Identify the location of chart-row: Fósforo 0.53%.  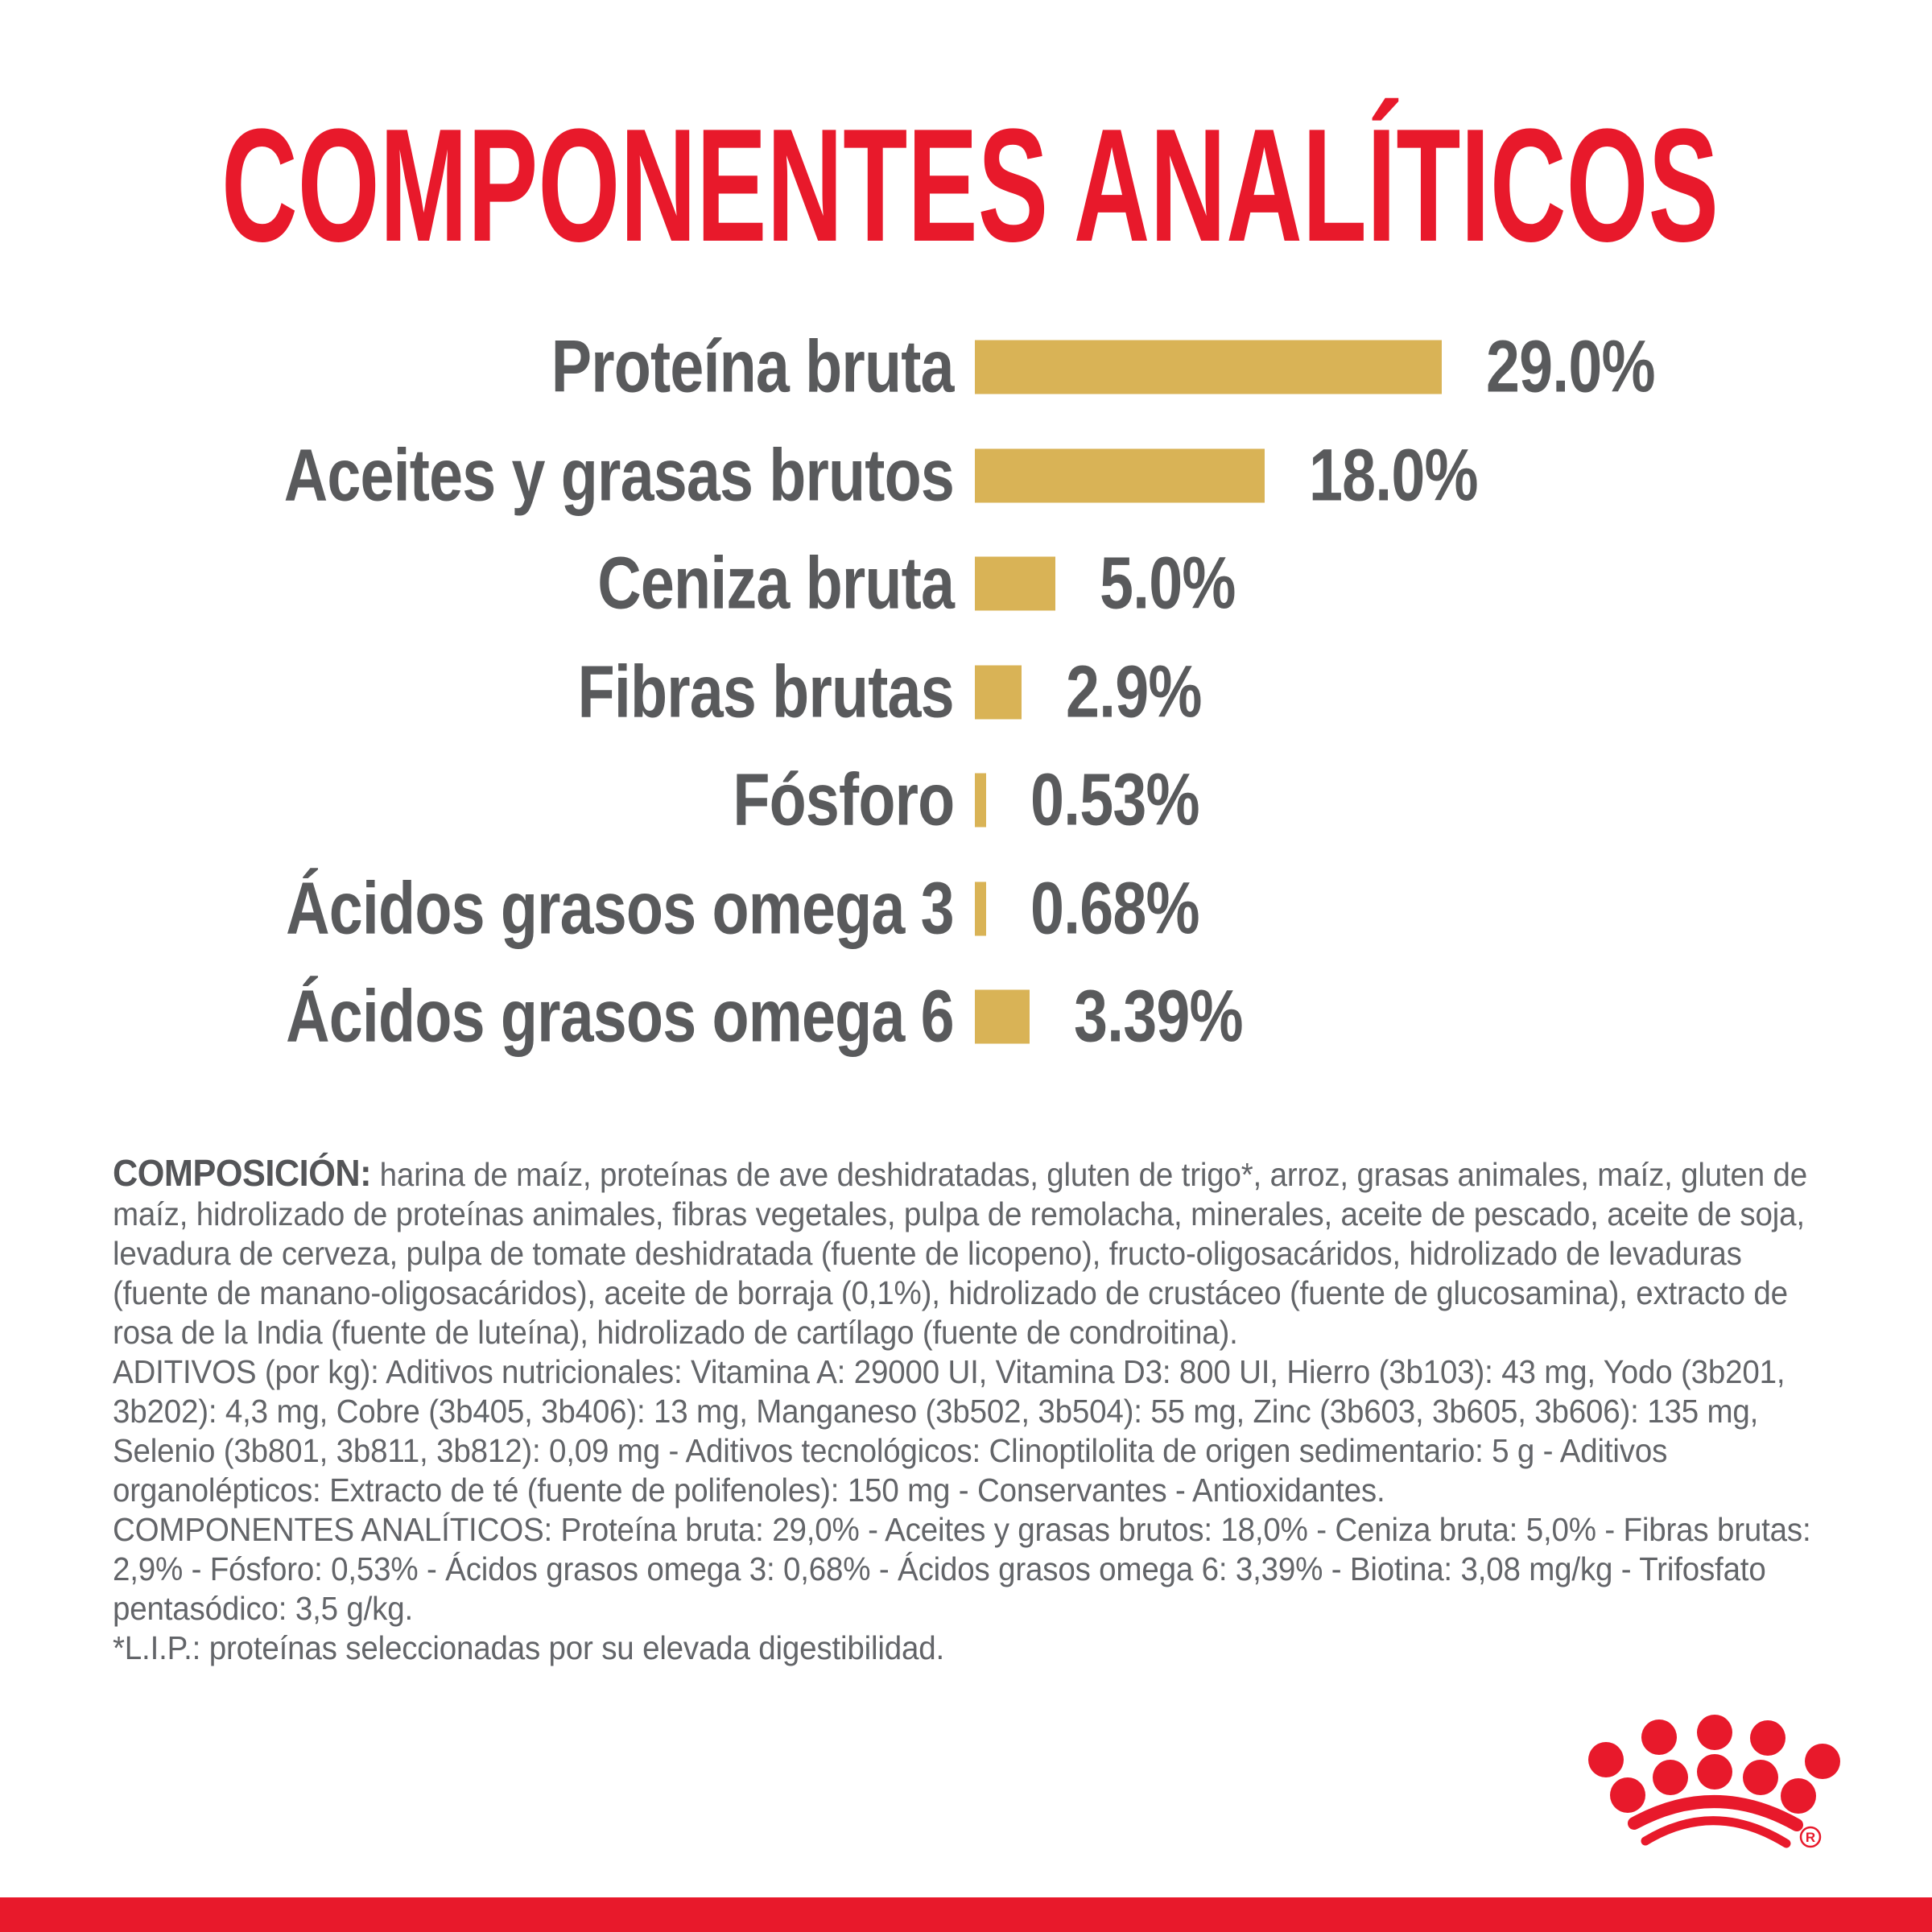
(966, 800).